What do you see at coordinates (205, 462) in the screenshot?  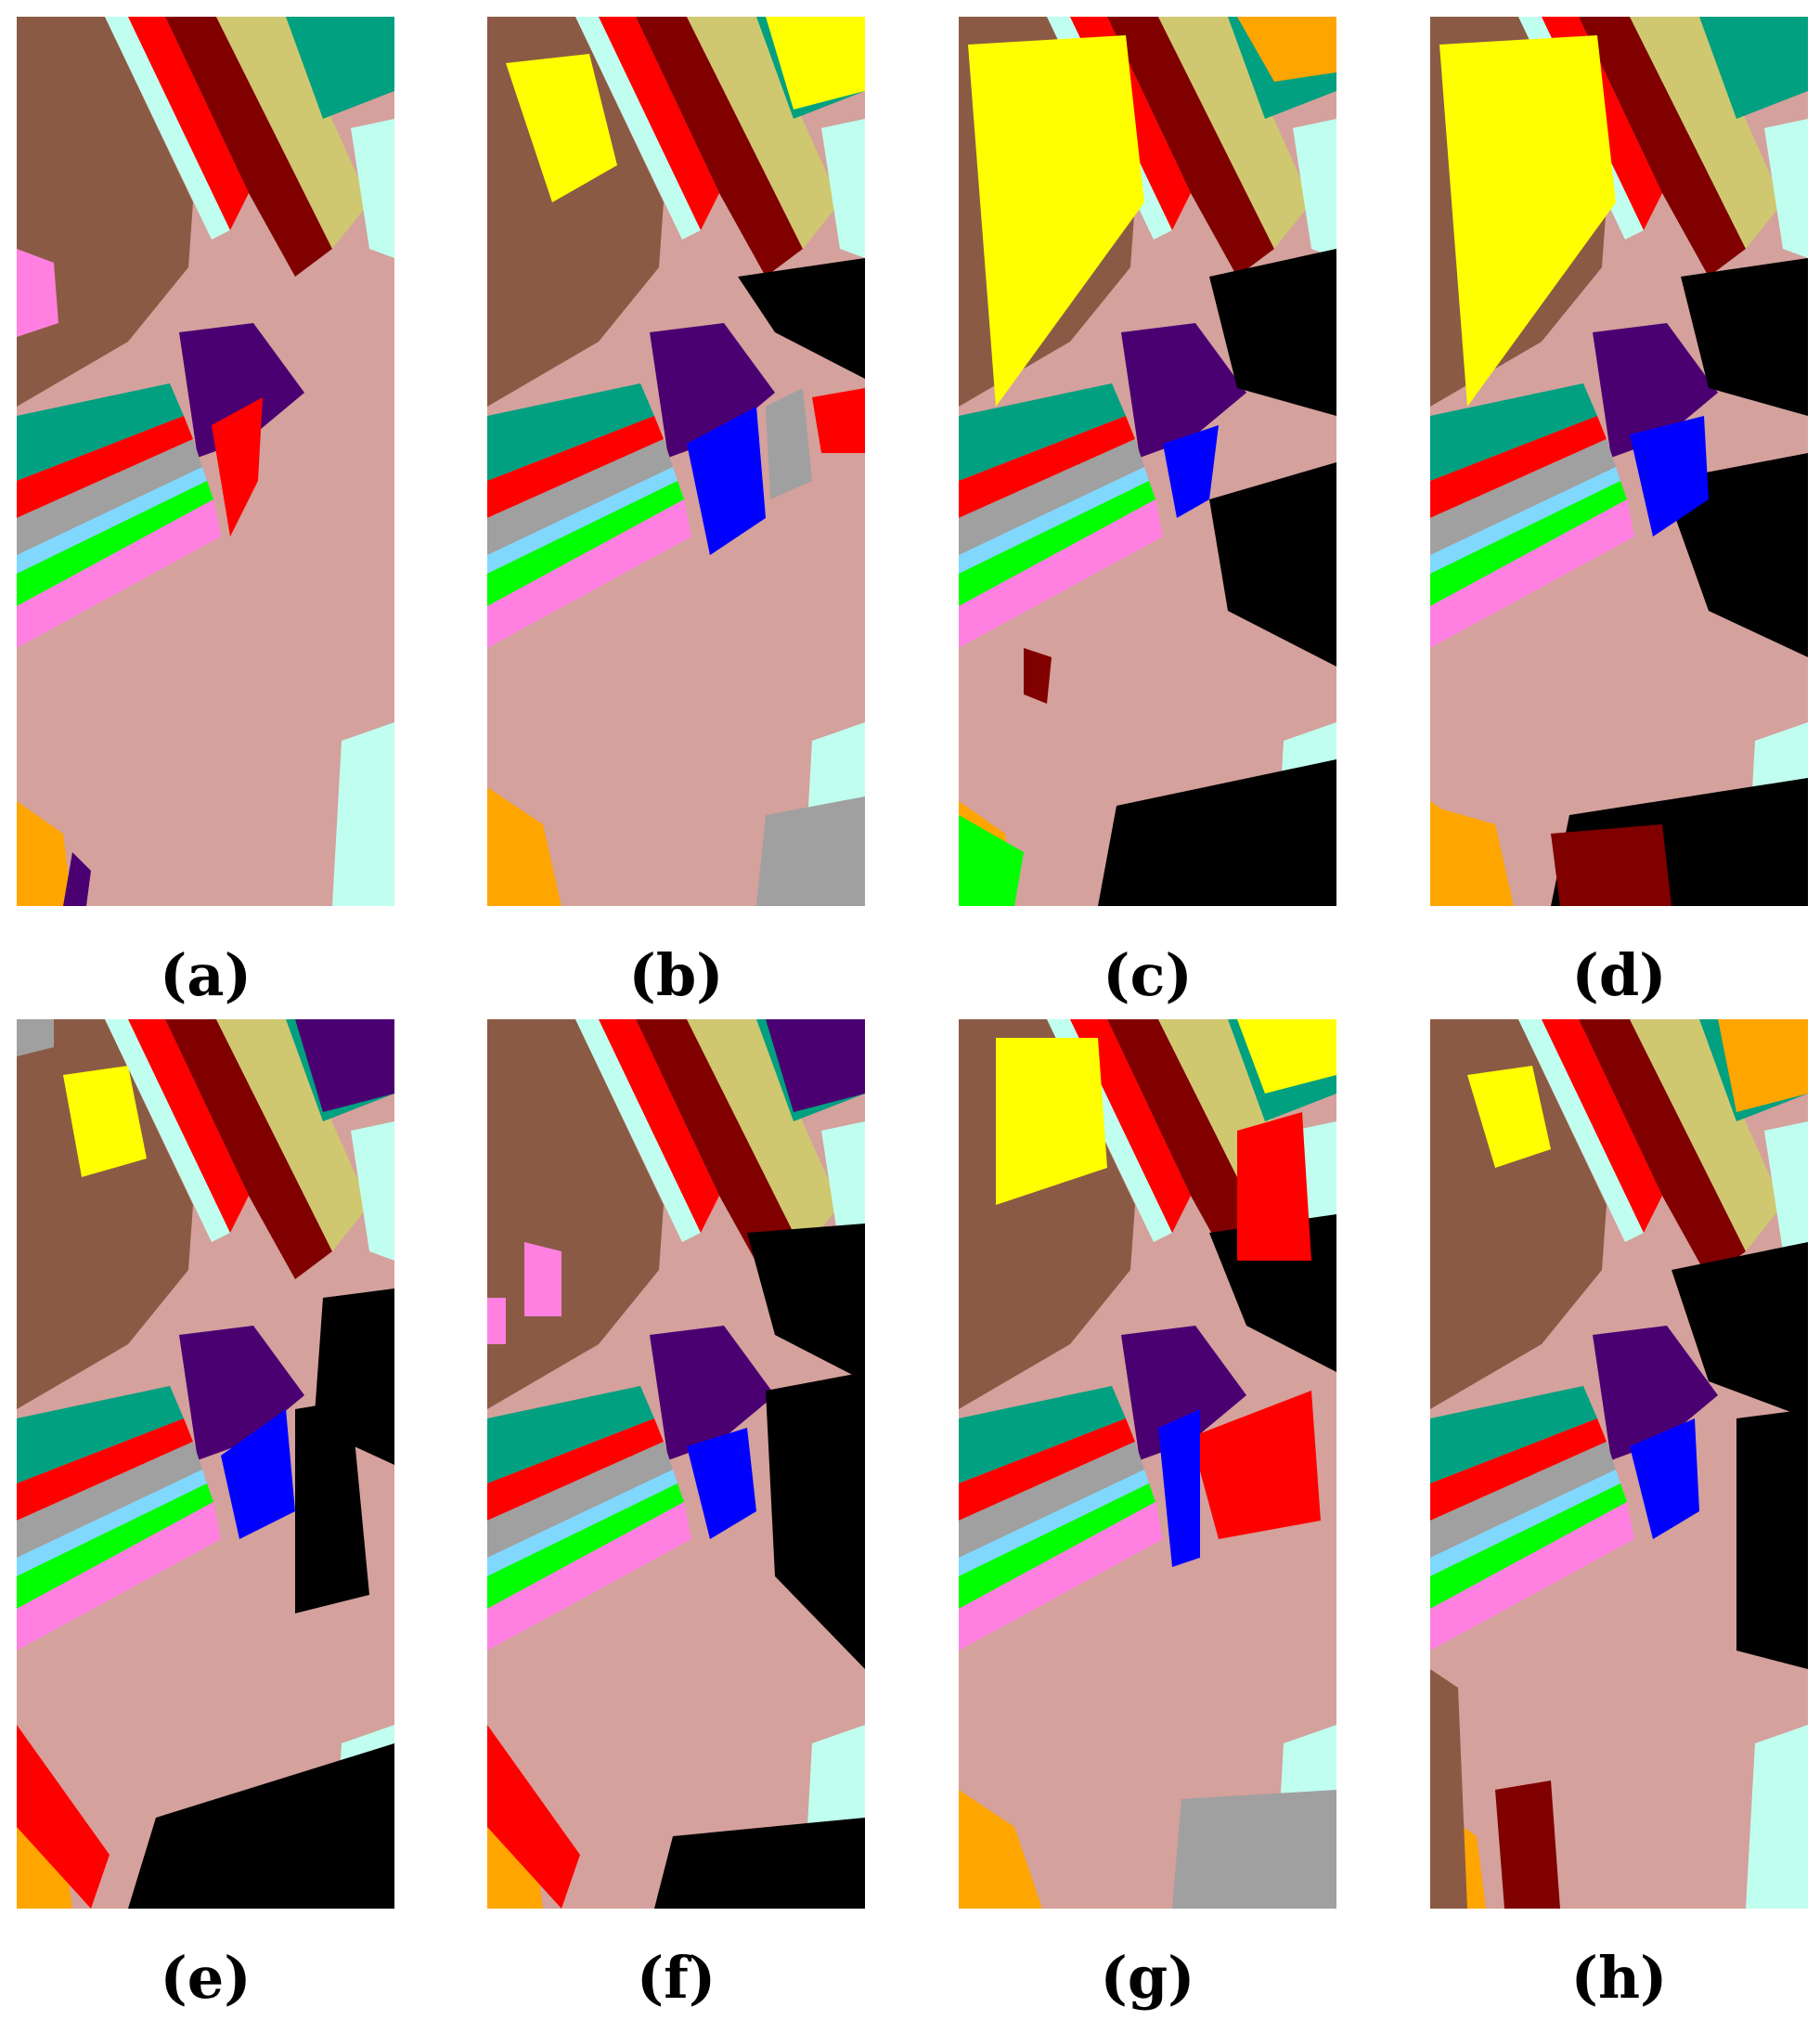 I see `classification-map-a` at bounding box center [205, 462].